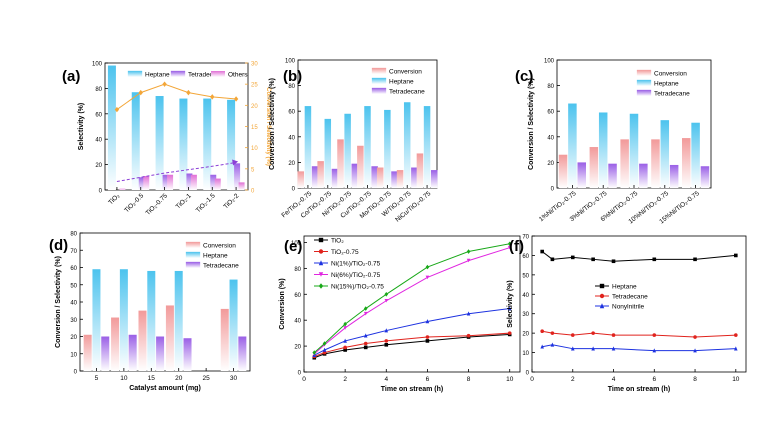 This screenshot has width=765, height=431. I want to click on x-tick-label: TiO₂-0.75, so click(157, 204).